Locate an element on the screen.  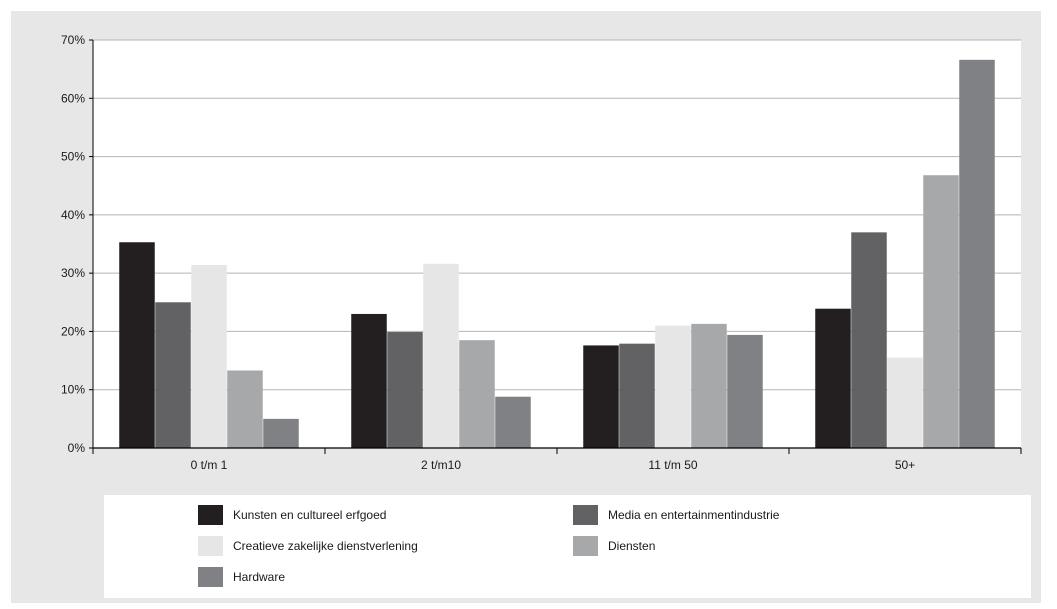
y-tick-label: 40% is located at coordinates (73, 215).